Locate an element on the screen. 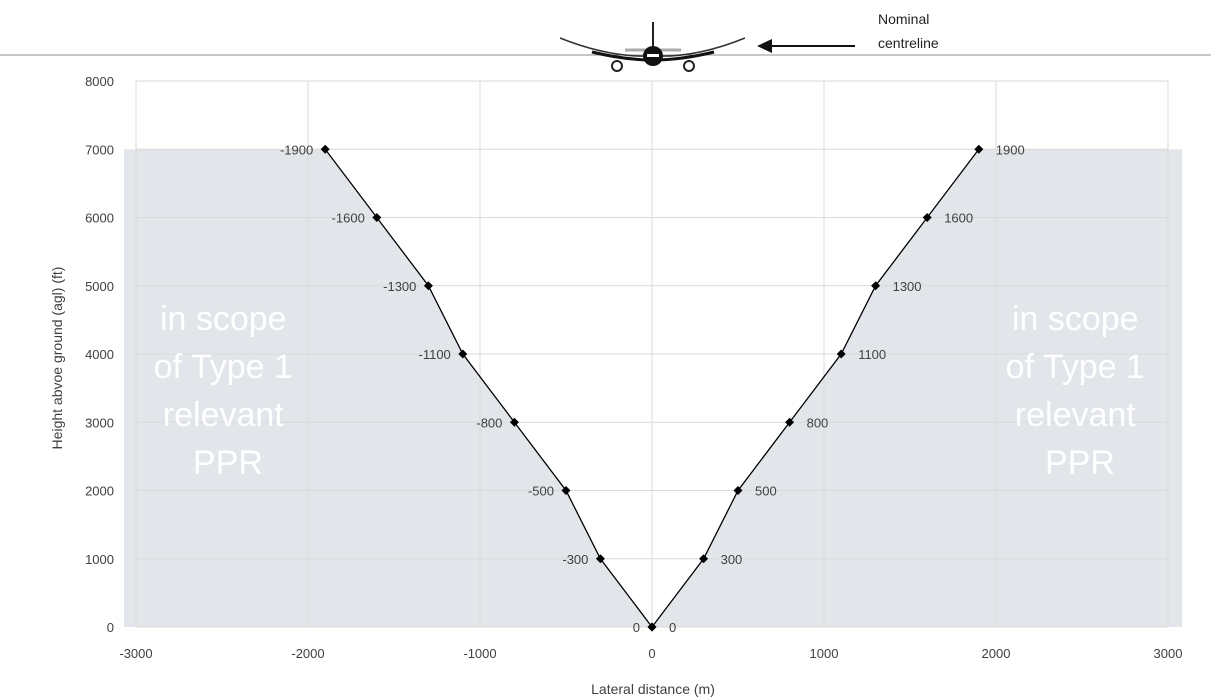 The width and height of the screenshot is (1211, 698). y-axis-title: Height abvoe ground (agl) (ft) is located at coordinates (57, 358).